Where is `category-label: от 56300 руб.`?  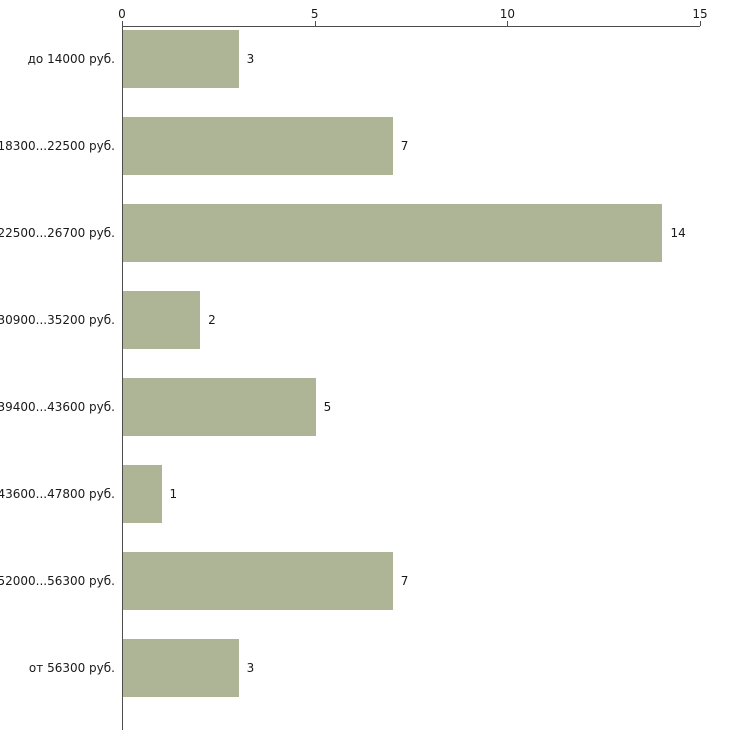
category-label: от 56300 руб. is located at coordinates (71, 668).